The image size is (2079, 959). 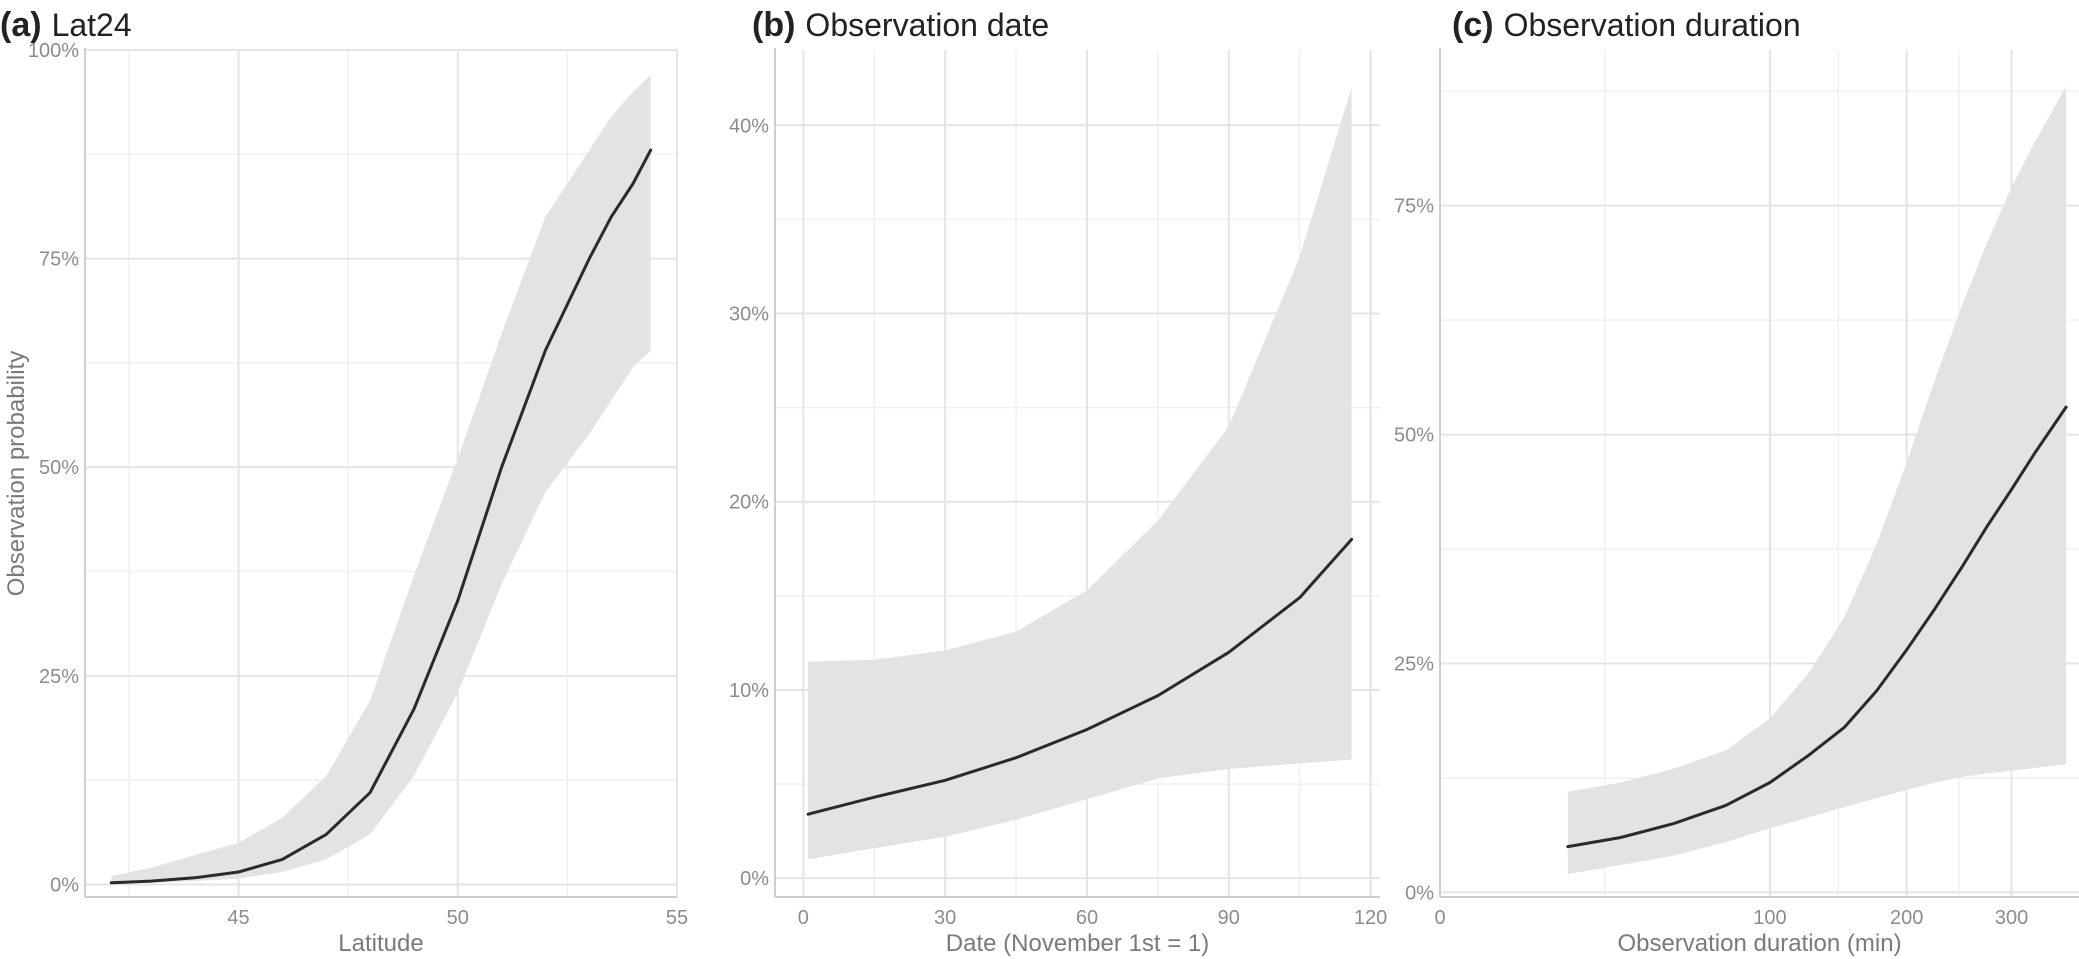 What do you see at coordinates (677, 918) in the screenshot?
I see `x-tick-label: 55` at bounding box center [677, 918].